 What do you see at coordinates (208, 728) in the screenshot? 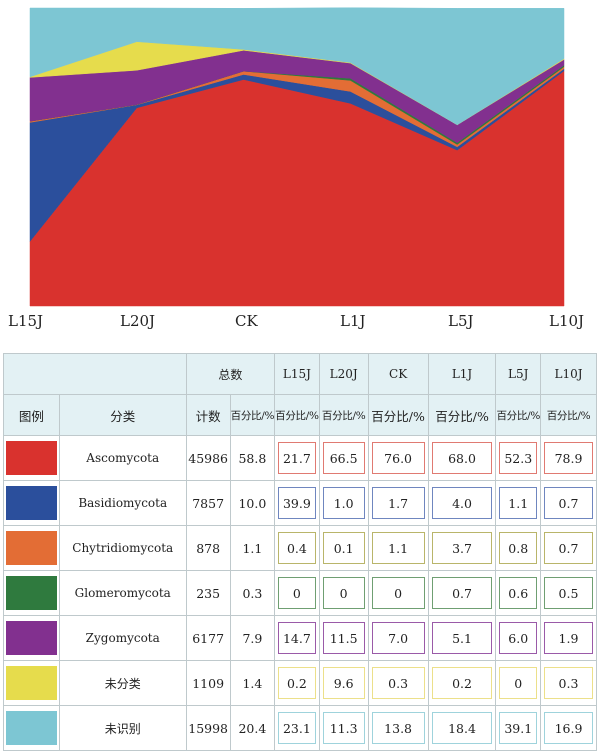
I see `taxon-count: 15998` at bounding box center [208, 728].